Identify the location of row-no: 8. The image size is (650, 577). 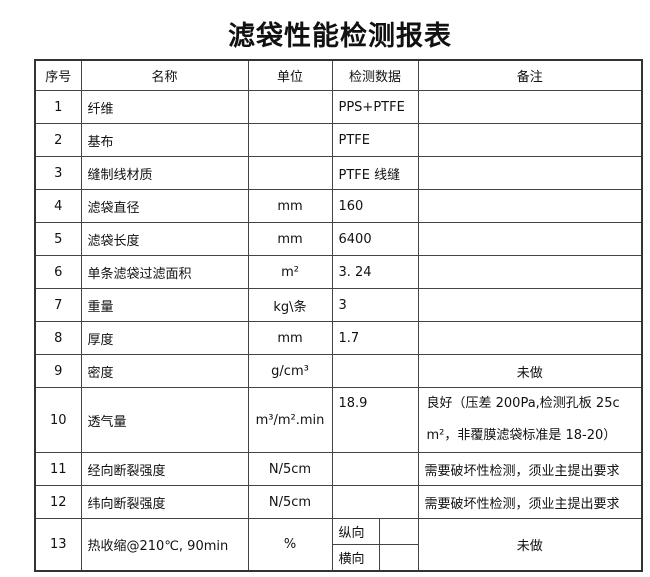
(58, 338).